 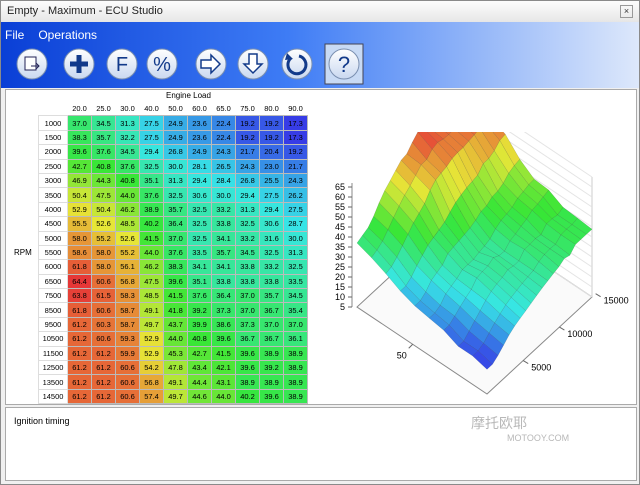 What do you see at coordinates (53, 109) in the screenshot?
I see `corner` at bounding box center [53, 109].